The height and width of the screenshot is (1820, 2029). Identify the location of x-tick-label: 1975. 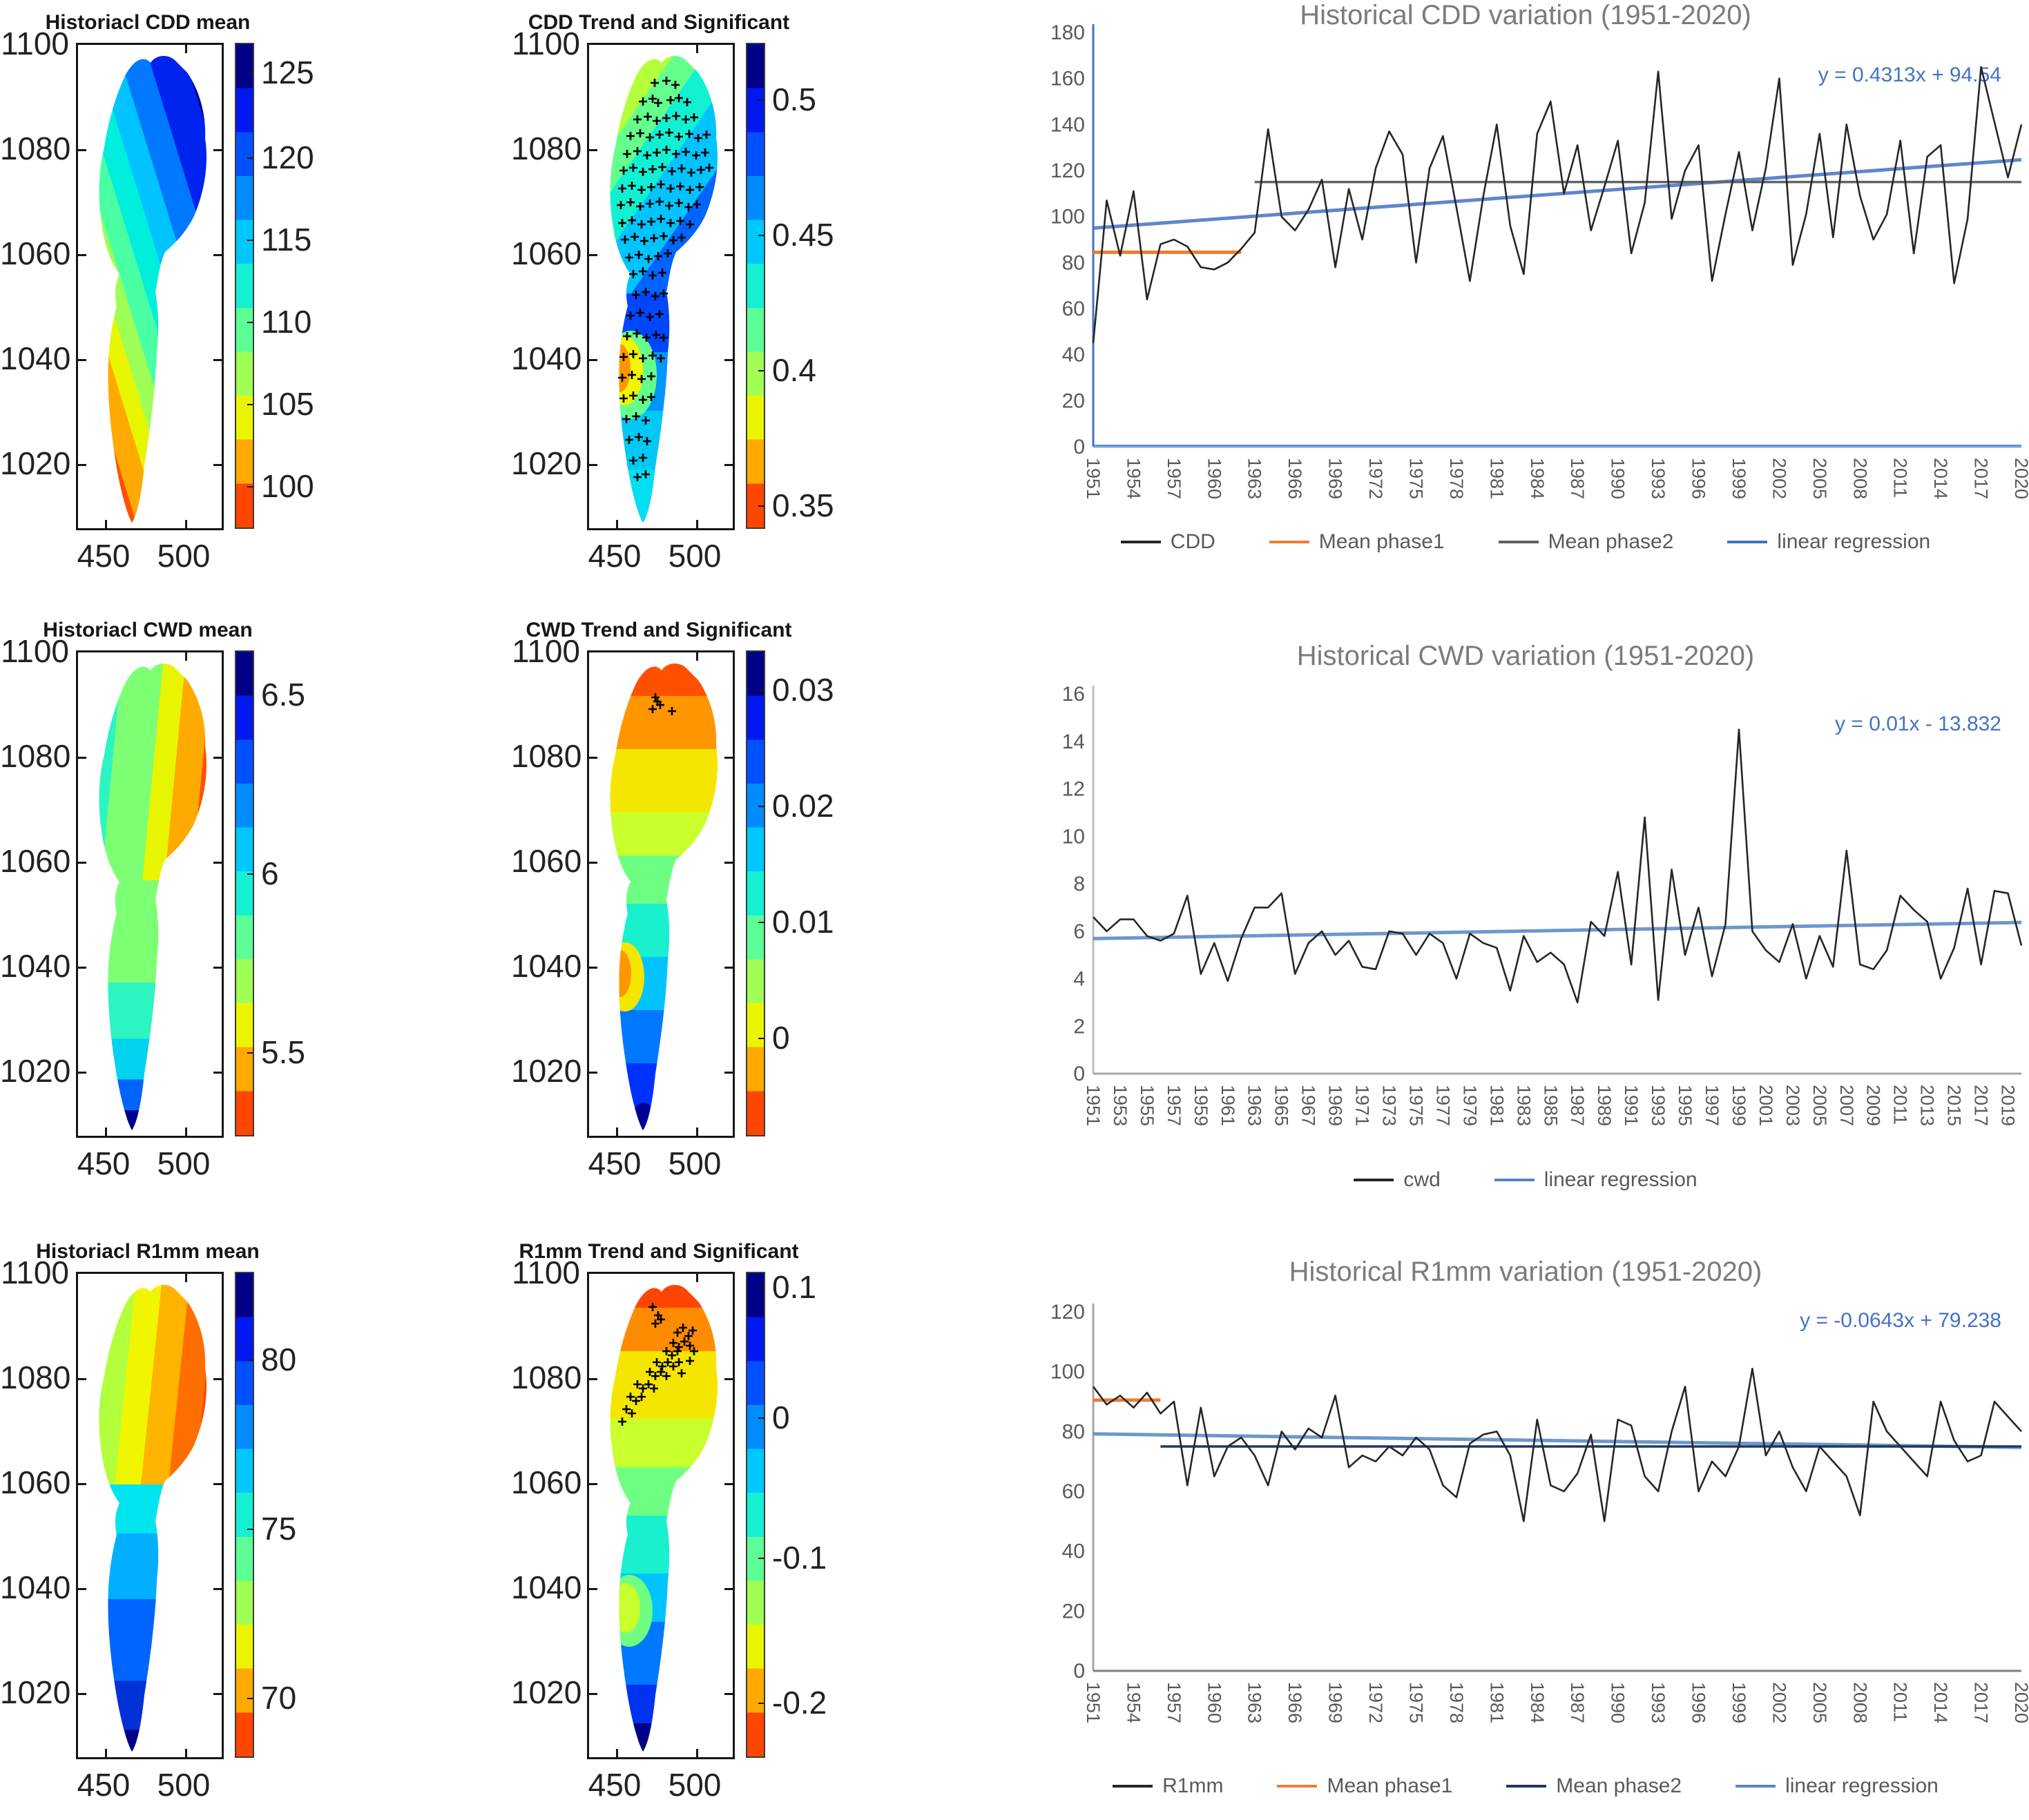
(1415, 1105).